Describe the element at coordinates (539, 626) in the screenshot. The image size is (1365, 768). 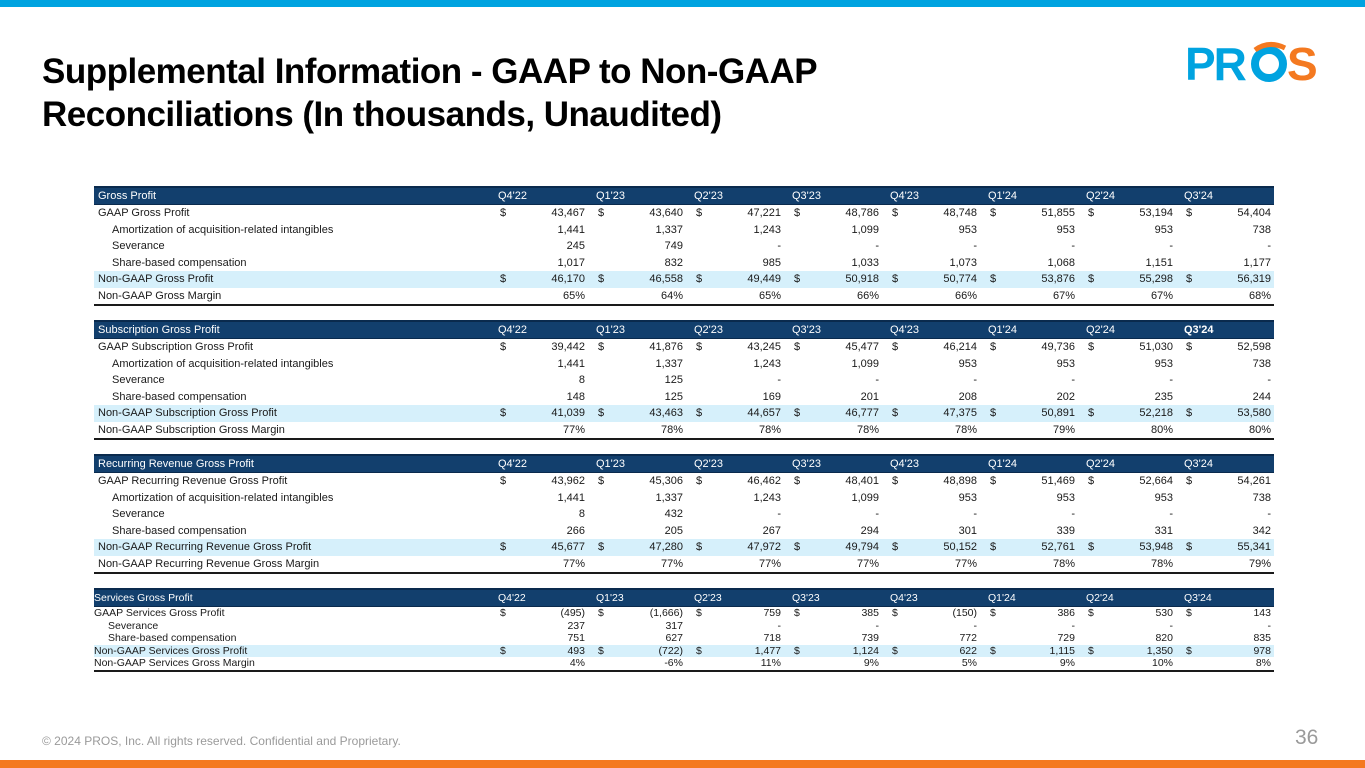
I see `value-cell: 237` at that location.